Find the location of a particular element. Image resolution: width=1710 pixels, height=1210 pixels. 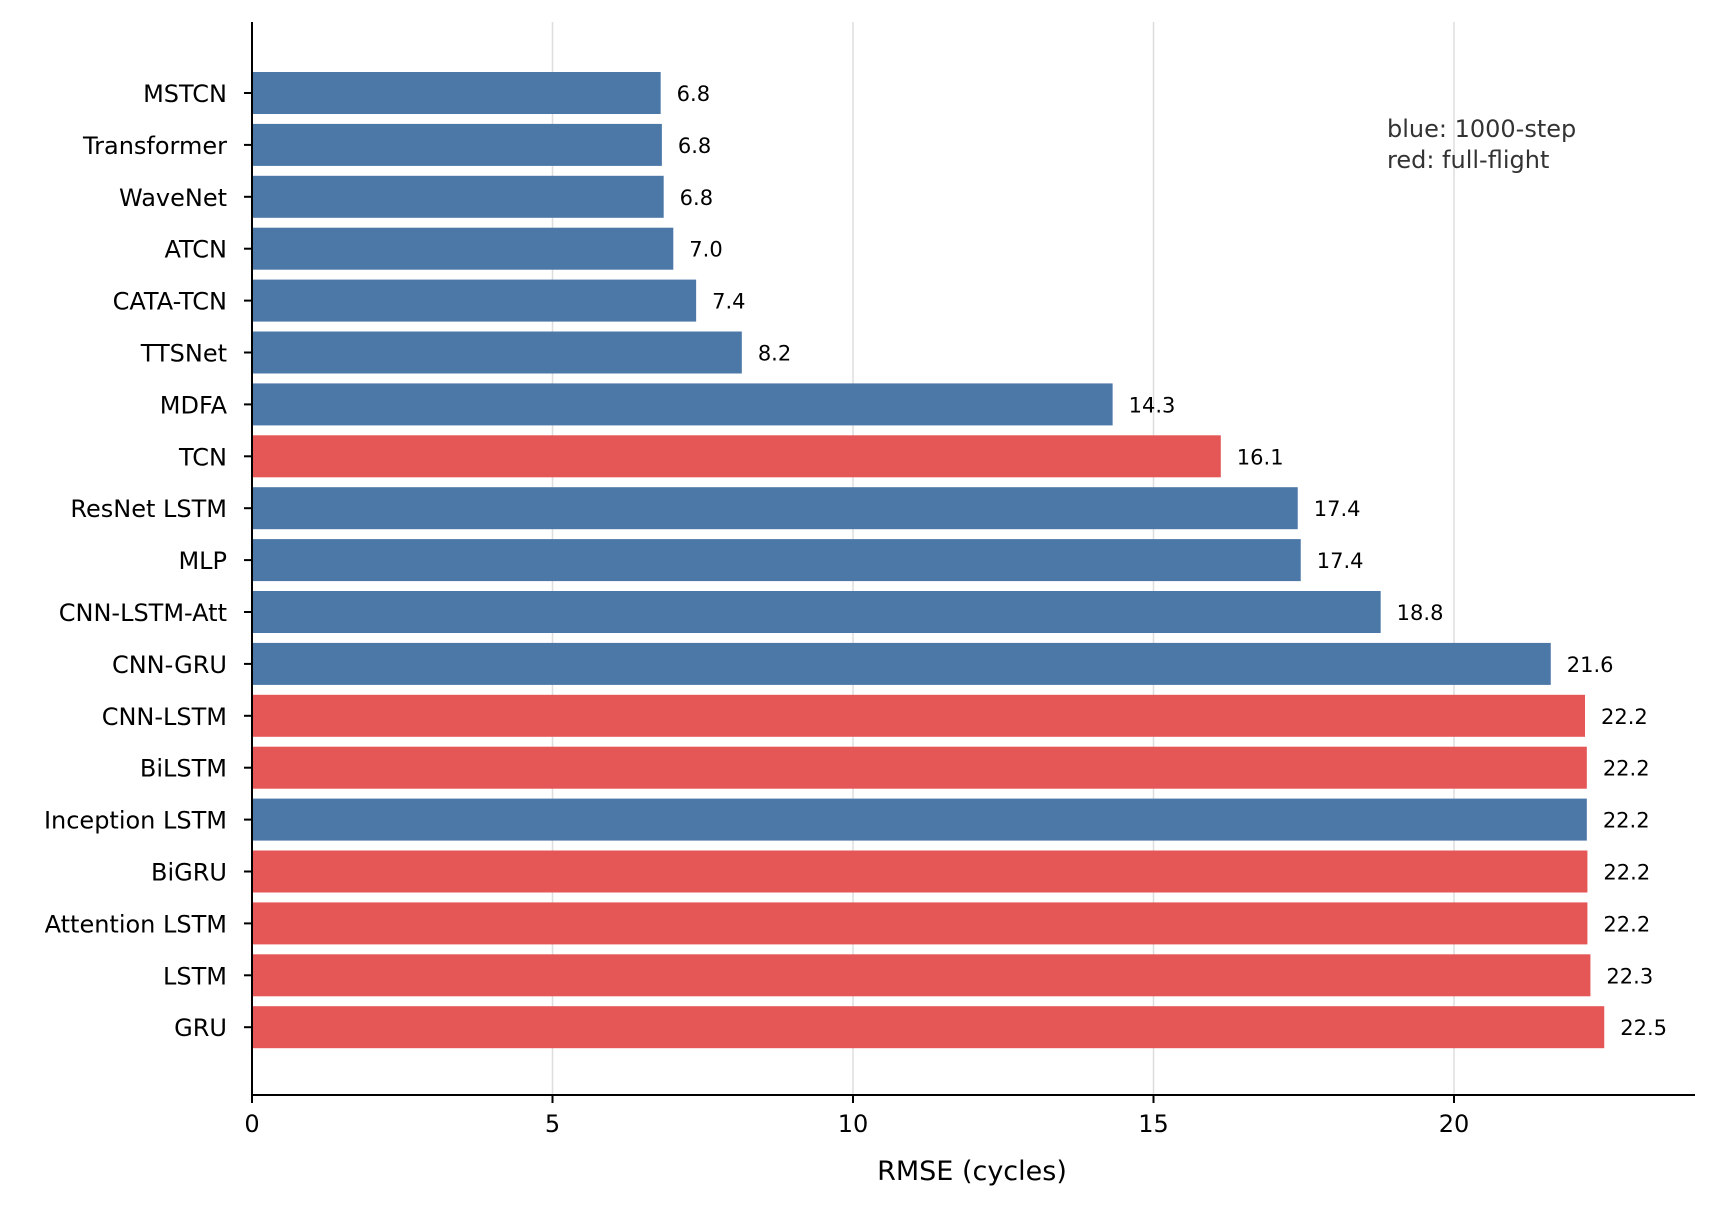

bar-mdfa is located at coordinates (682, 404).